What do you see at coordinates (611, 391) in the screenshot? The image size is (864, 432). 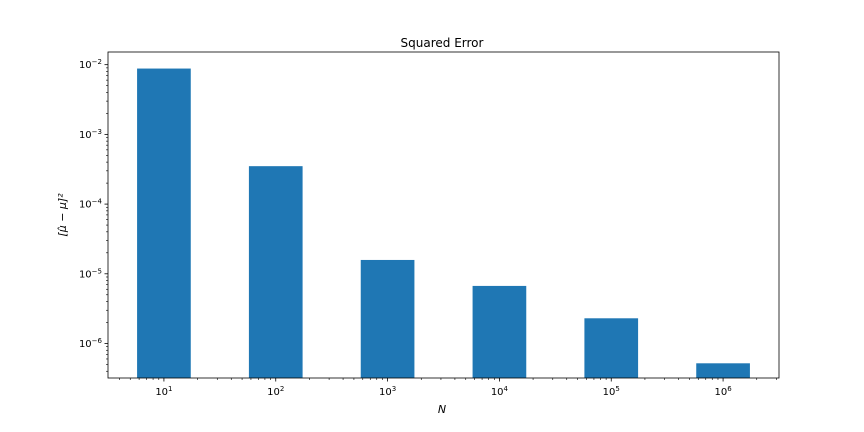 I see `x-tick-label: 10⁵` at bounding box center [611, 391].